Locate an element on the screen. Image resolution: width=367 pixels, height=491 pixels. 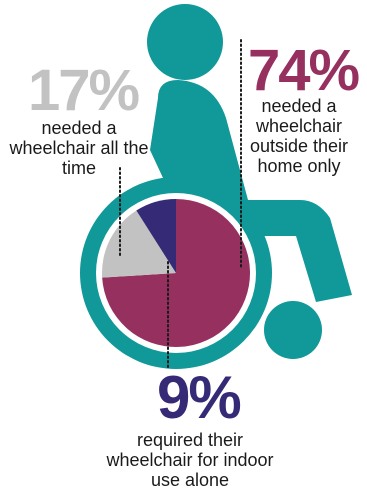
pie-chart is located at coordinates (176, 273).